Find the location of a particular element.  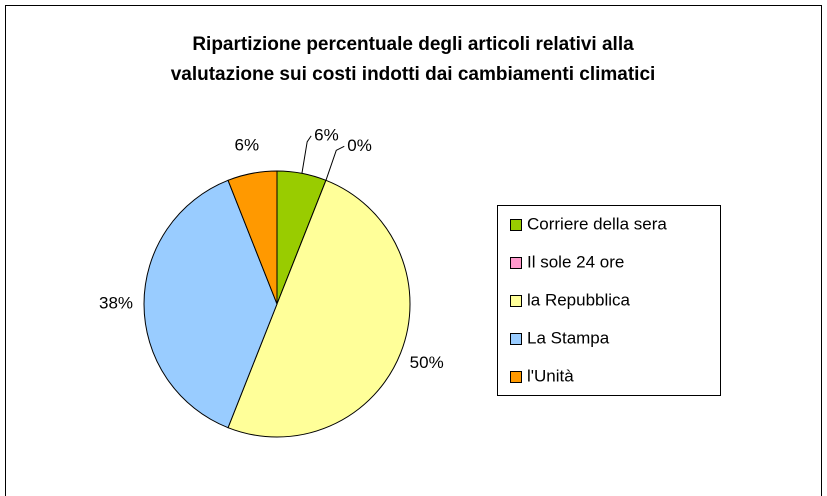

legend-label: La Stampa is located at coordinates (568, 337).